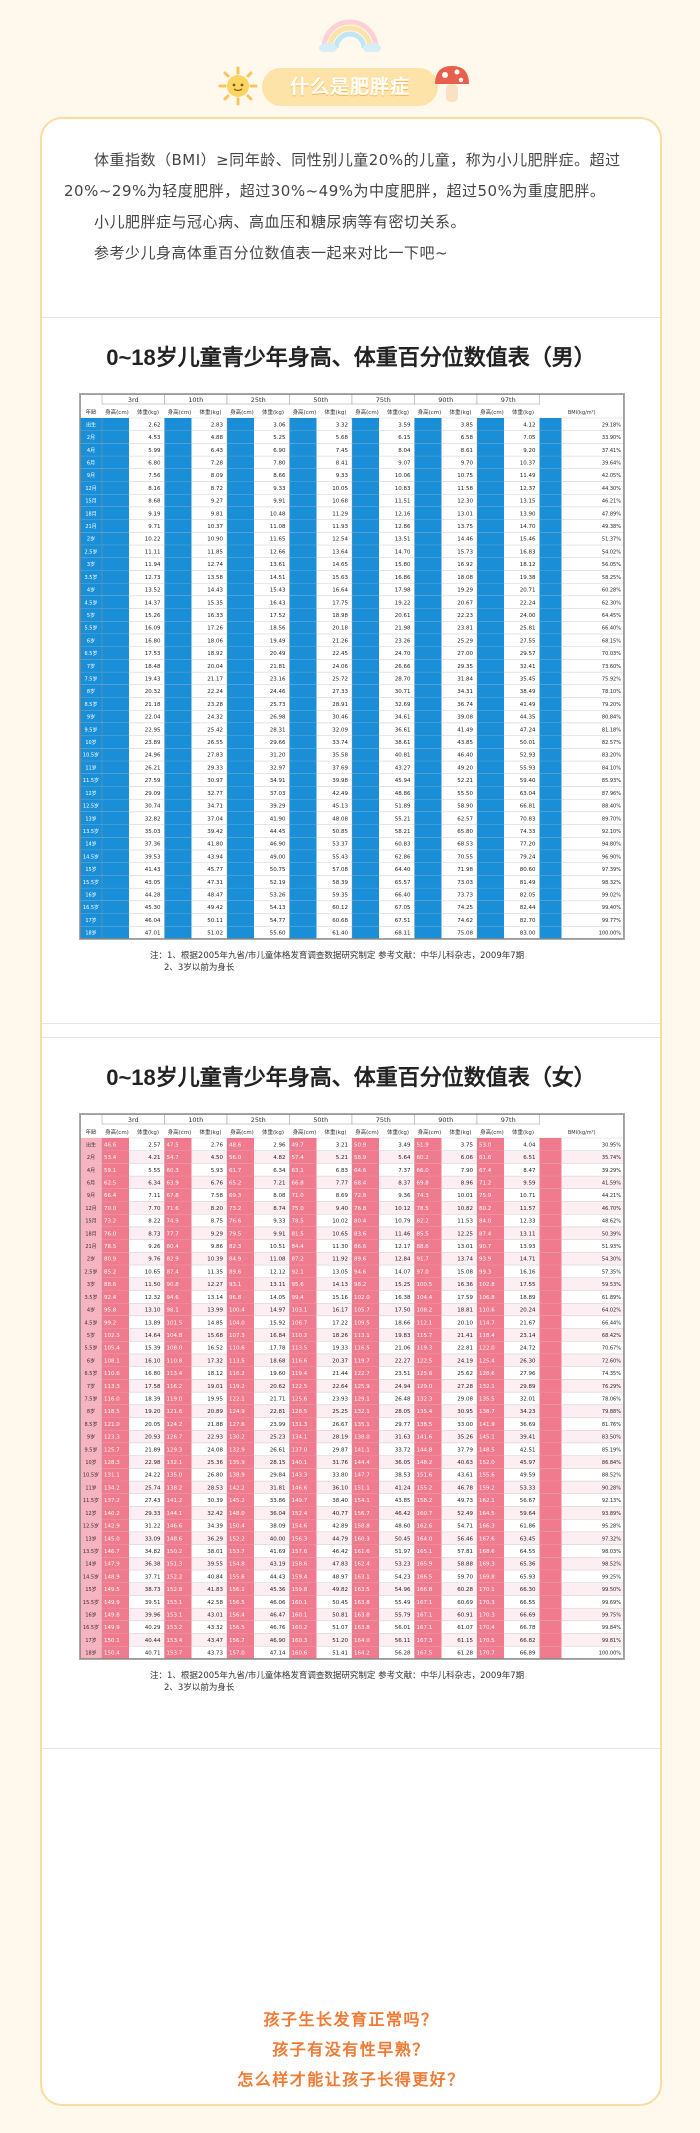 The width and height of the screenshot is (700, 2133). I want to click on weight-value: 43.01, so click(215, 1616).